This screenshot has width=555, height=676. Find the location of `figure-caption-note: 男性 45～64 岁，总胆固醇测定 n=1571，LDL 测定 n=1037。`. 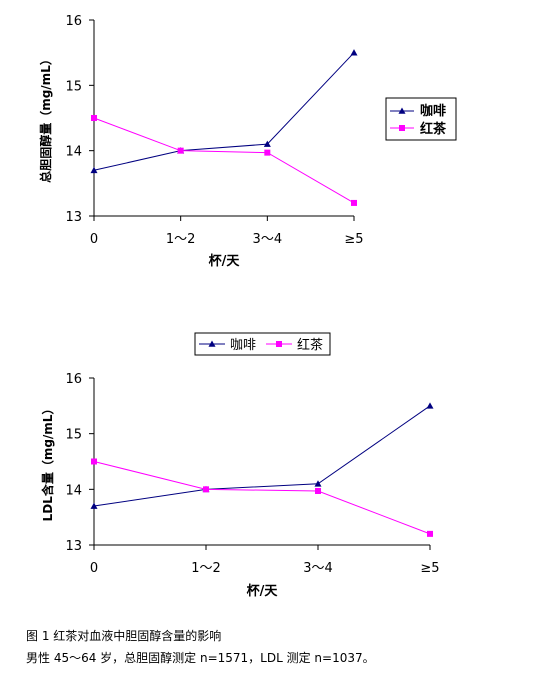

figure-caption-note: 男性 45～64 岁，总胆固醇测定 n=1571，LDL 测定 n=1037。 is located at coordinates (200, 658).